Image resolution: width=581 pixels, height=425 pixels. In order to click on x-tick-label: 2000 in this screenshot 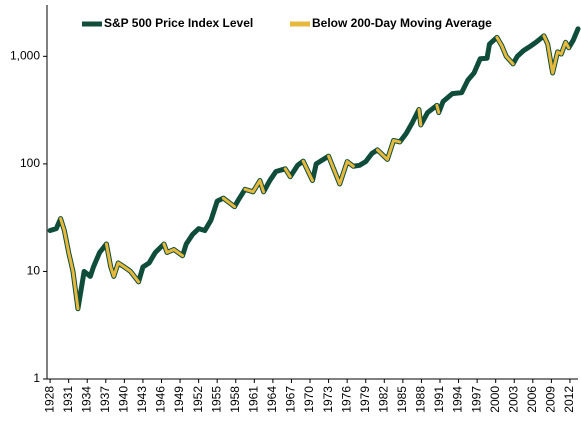, I will do `click(495, 399)`.